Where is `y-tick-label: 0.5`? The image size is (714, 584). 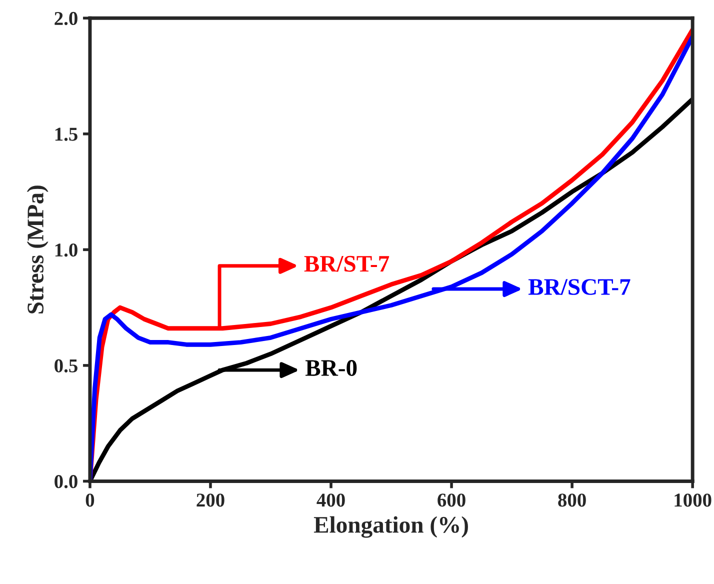
y-tick-label: 0.5 is located at coordinates (66, 365).